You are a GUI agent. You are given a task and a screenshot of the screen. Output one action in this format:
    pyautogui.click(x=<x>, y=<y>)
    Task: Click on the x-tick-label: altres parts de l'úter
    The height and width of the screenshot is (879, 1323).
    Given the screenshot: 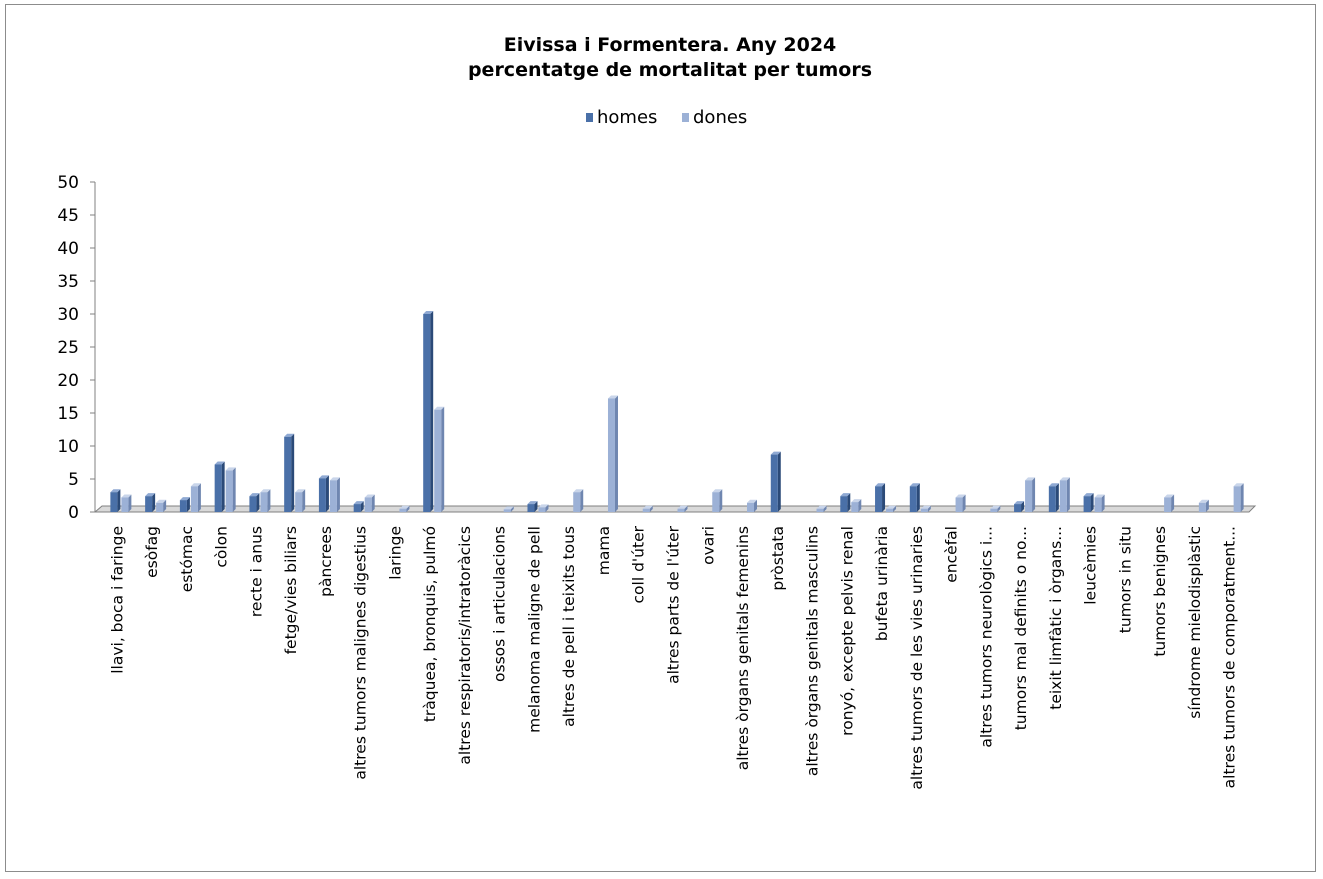 What is the action you would take?
    pyautogui.click(x=674, y=604)
    